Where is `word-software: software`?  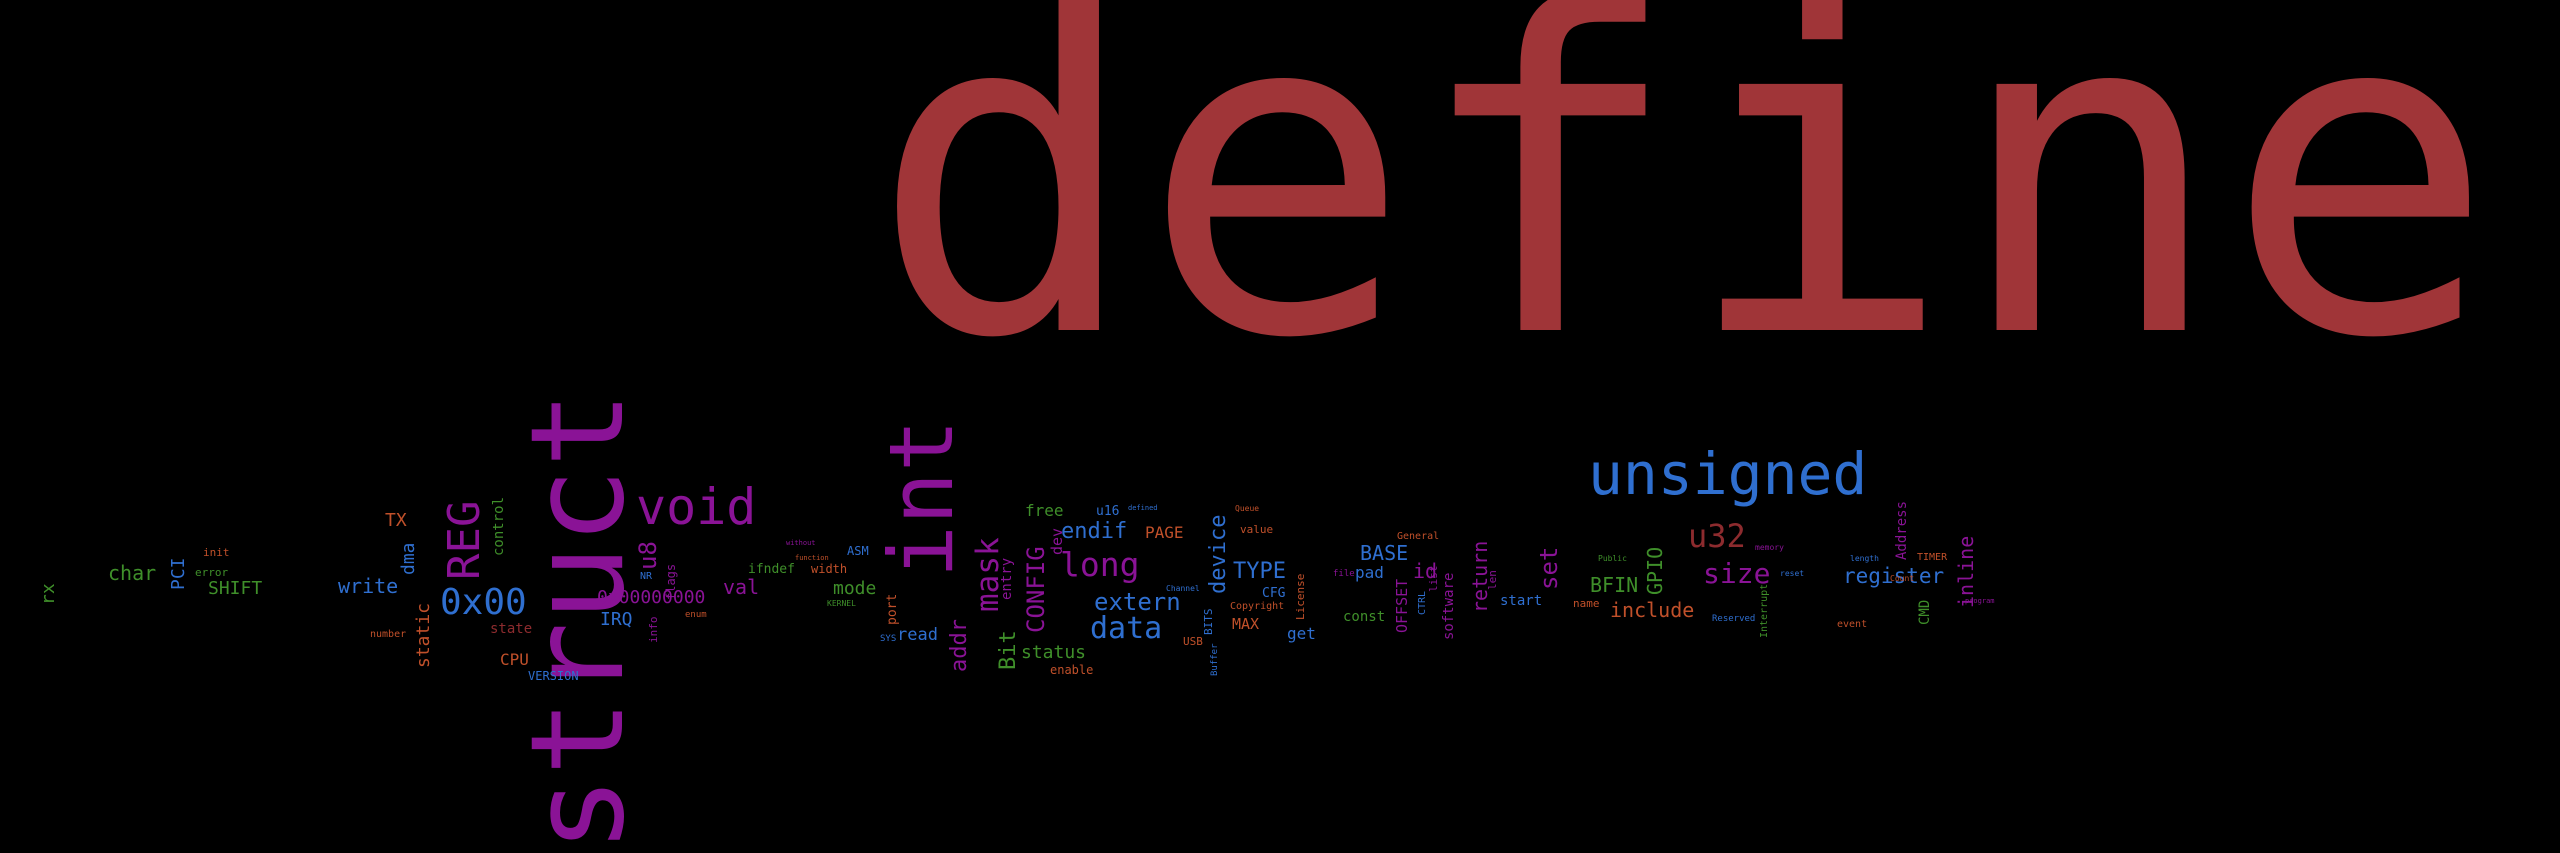
word-software: software is located at coordinates (1449, 606).